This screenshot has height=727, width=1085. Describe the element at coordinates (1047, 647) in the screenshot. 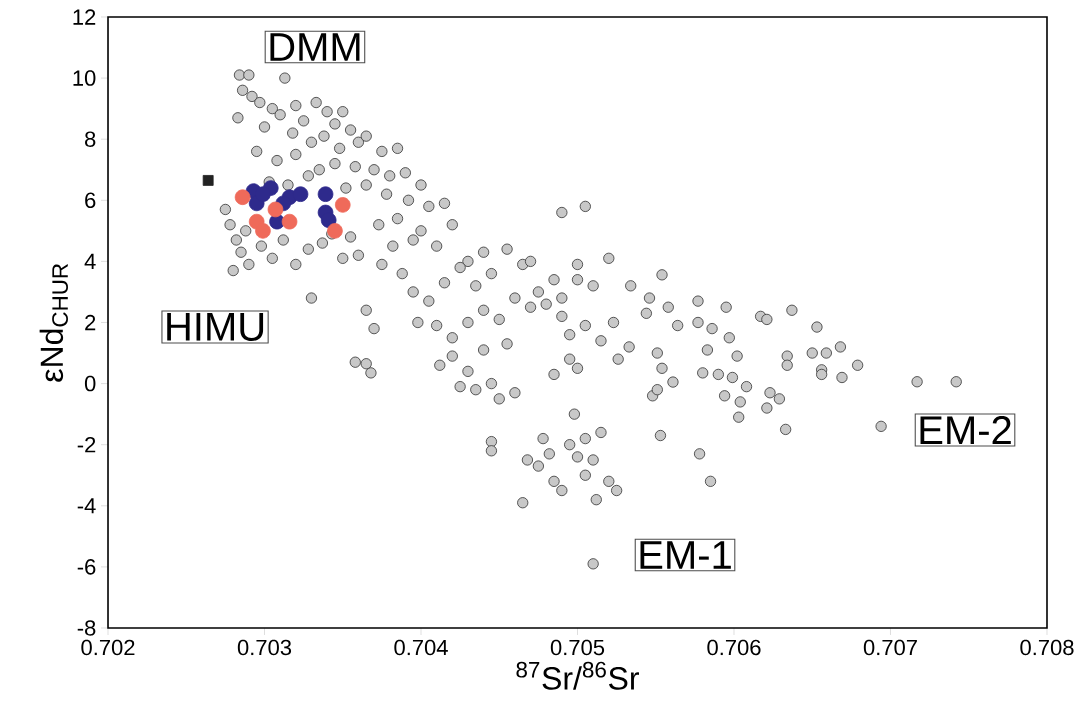

I see `x-tick-label: 0.708` at that location.